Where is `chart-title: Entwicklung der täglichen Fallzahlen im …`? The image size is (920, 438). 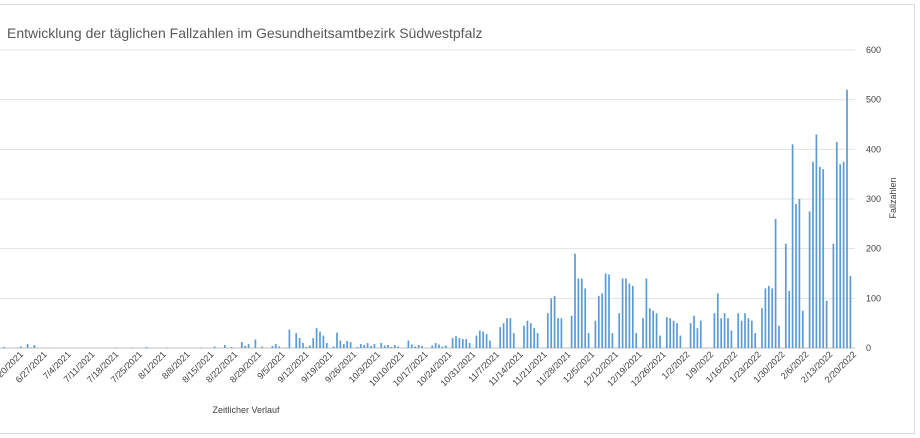 chart-title: Entwicklung der täglichen Fallzahlen im … is located at coordinates (245, 33).